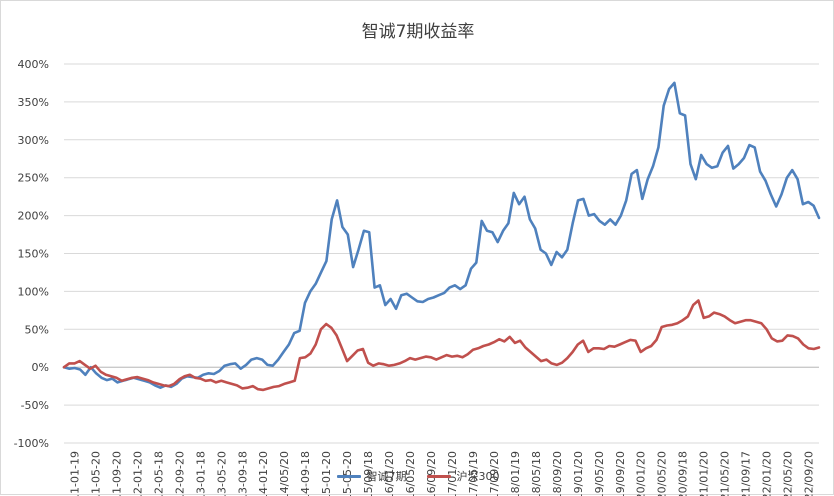 The image size is (834, 496). Describe the element at coordinates (478, 476) in the screenshot. I see `legend-label-series-2: 沪深300` at that location.